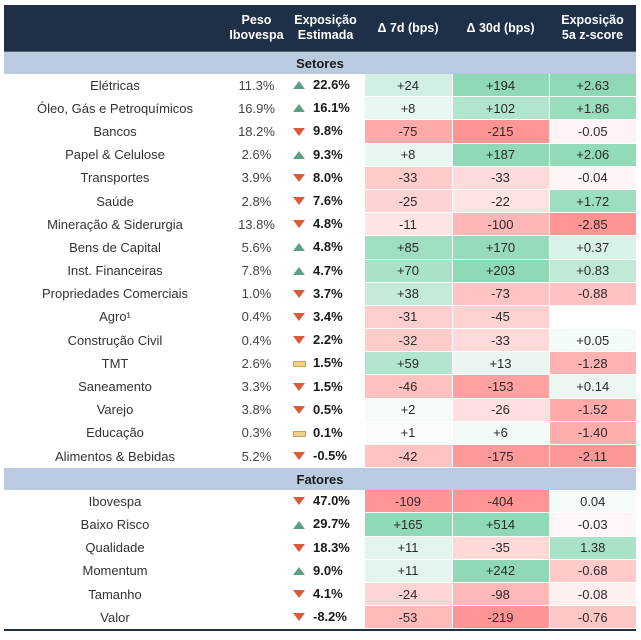 The height and width of the screenshot is (640, 641). I want to click on delta-30d-cell: +194, so click(500, 86).